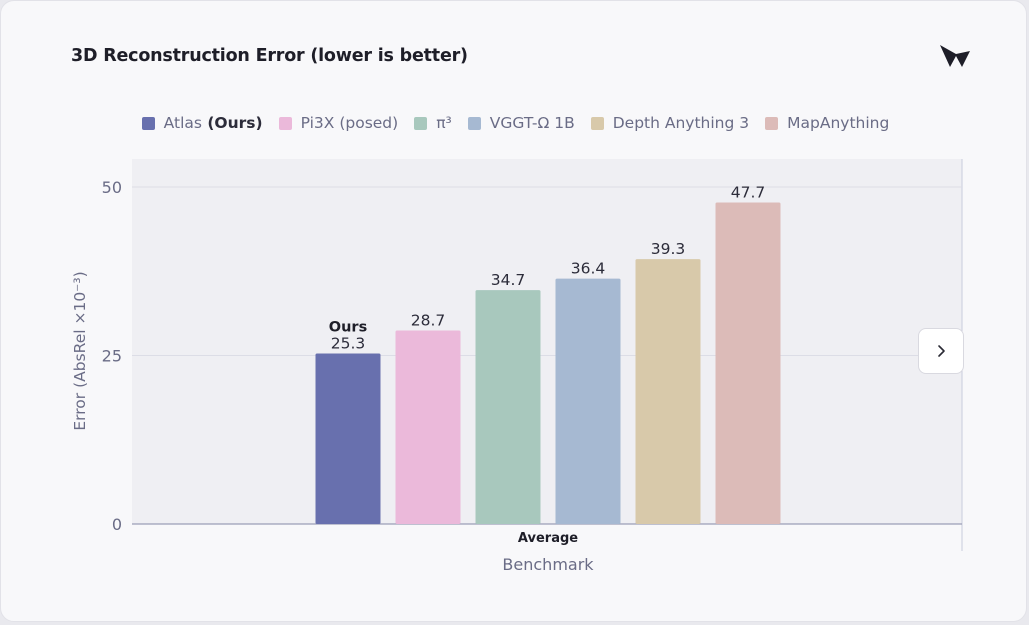 The width and height of the screenshot is (1029, 625). Describe the element at coordinates (548, 538) in the screenshot. I see `x-tick-label: Average` at that location.